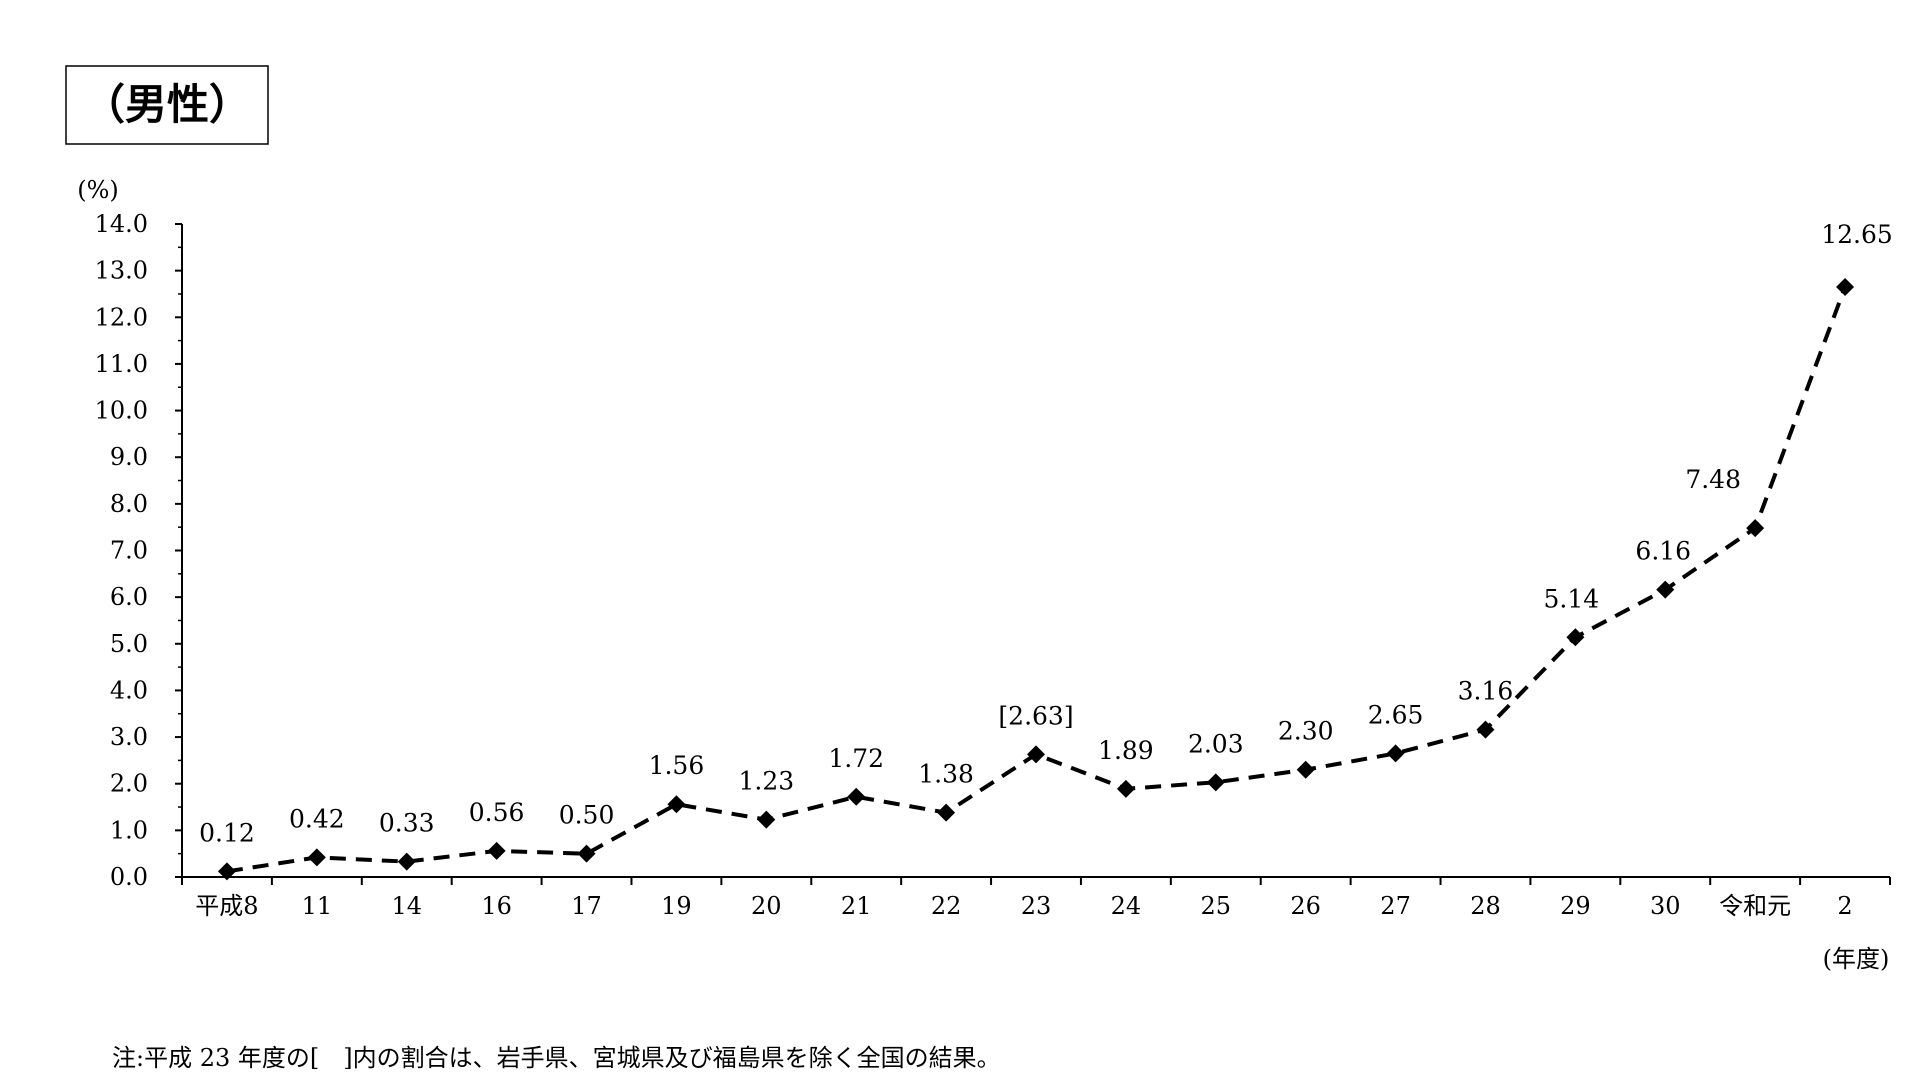 Image resolution: width=1922 pixels, height=1088 pixels. Describe the element at coordinates (406, 906) in the screenshot. I see `x-tick-label: 14` at that location.